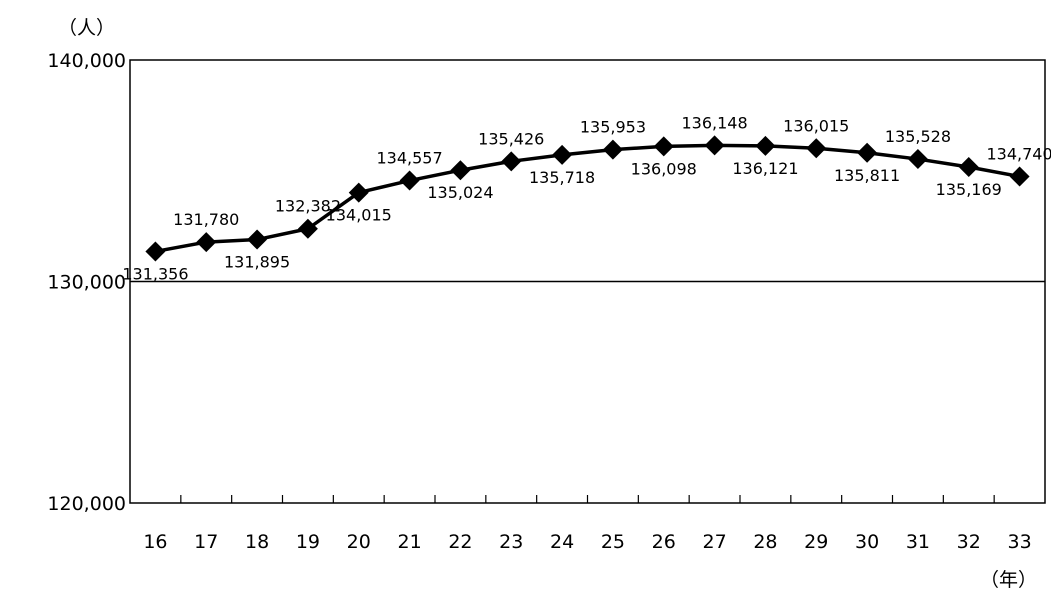 This screenshot has height=590, width=1051. What do you see at coordinates (86, 504) in the screenshot?
I see `y-tick-label: 120,000` at bounding box center [86, 504].